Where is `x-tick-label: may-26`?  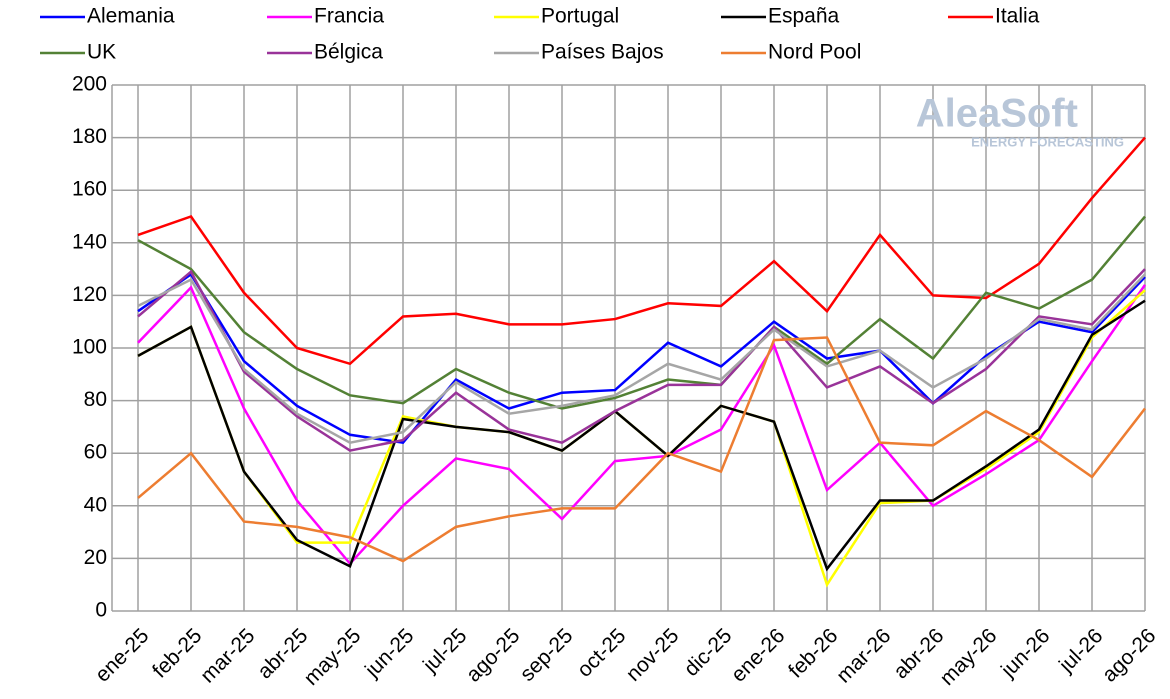 x-tick-label: may-26 is located at coordinates (969, 657).